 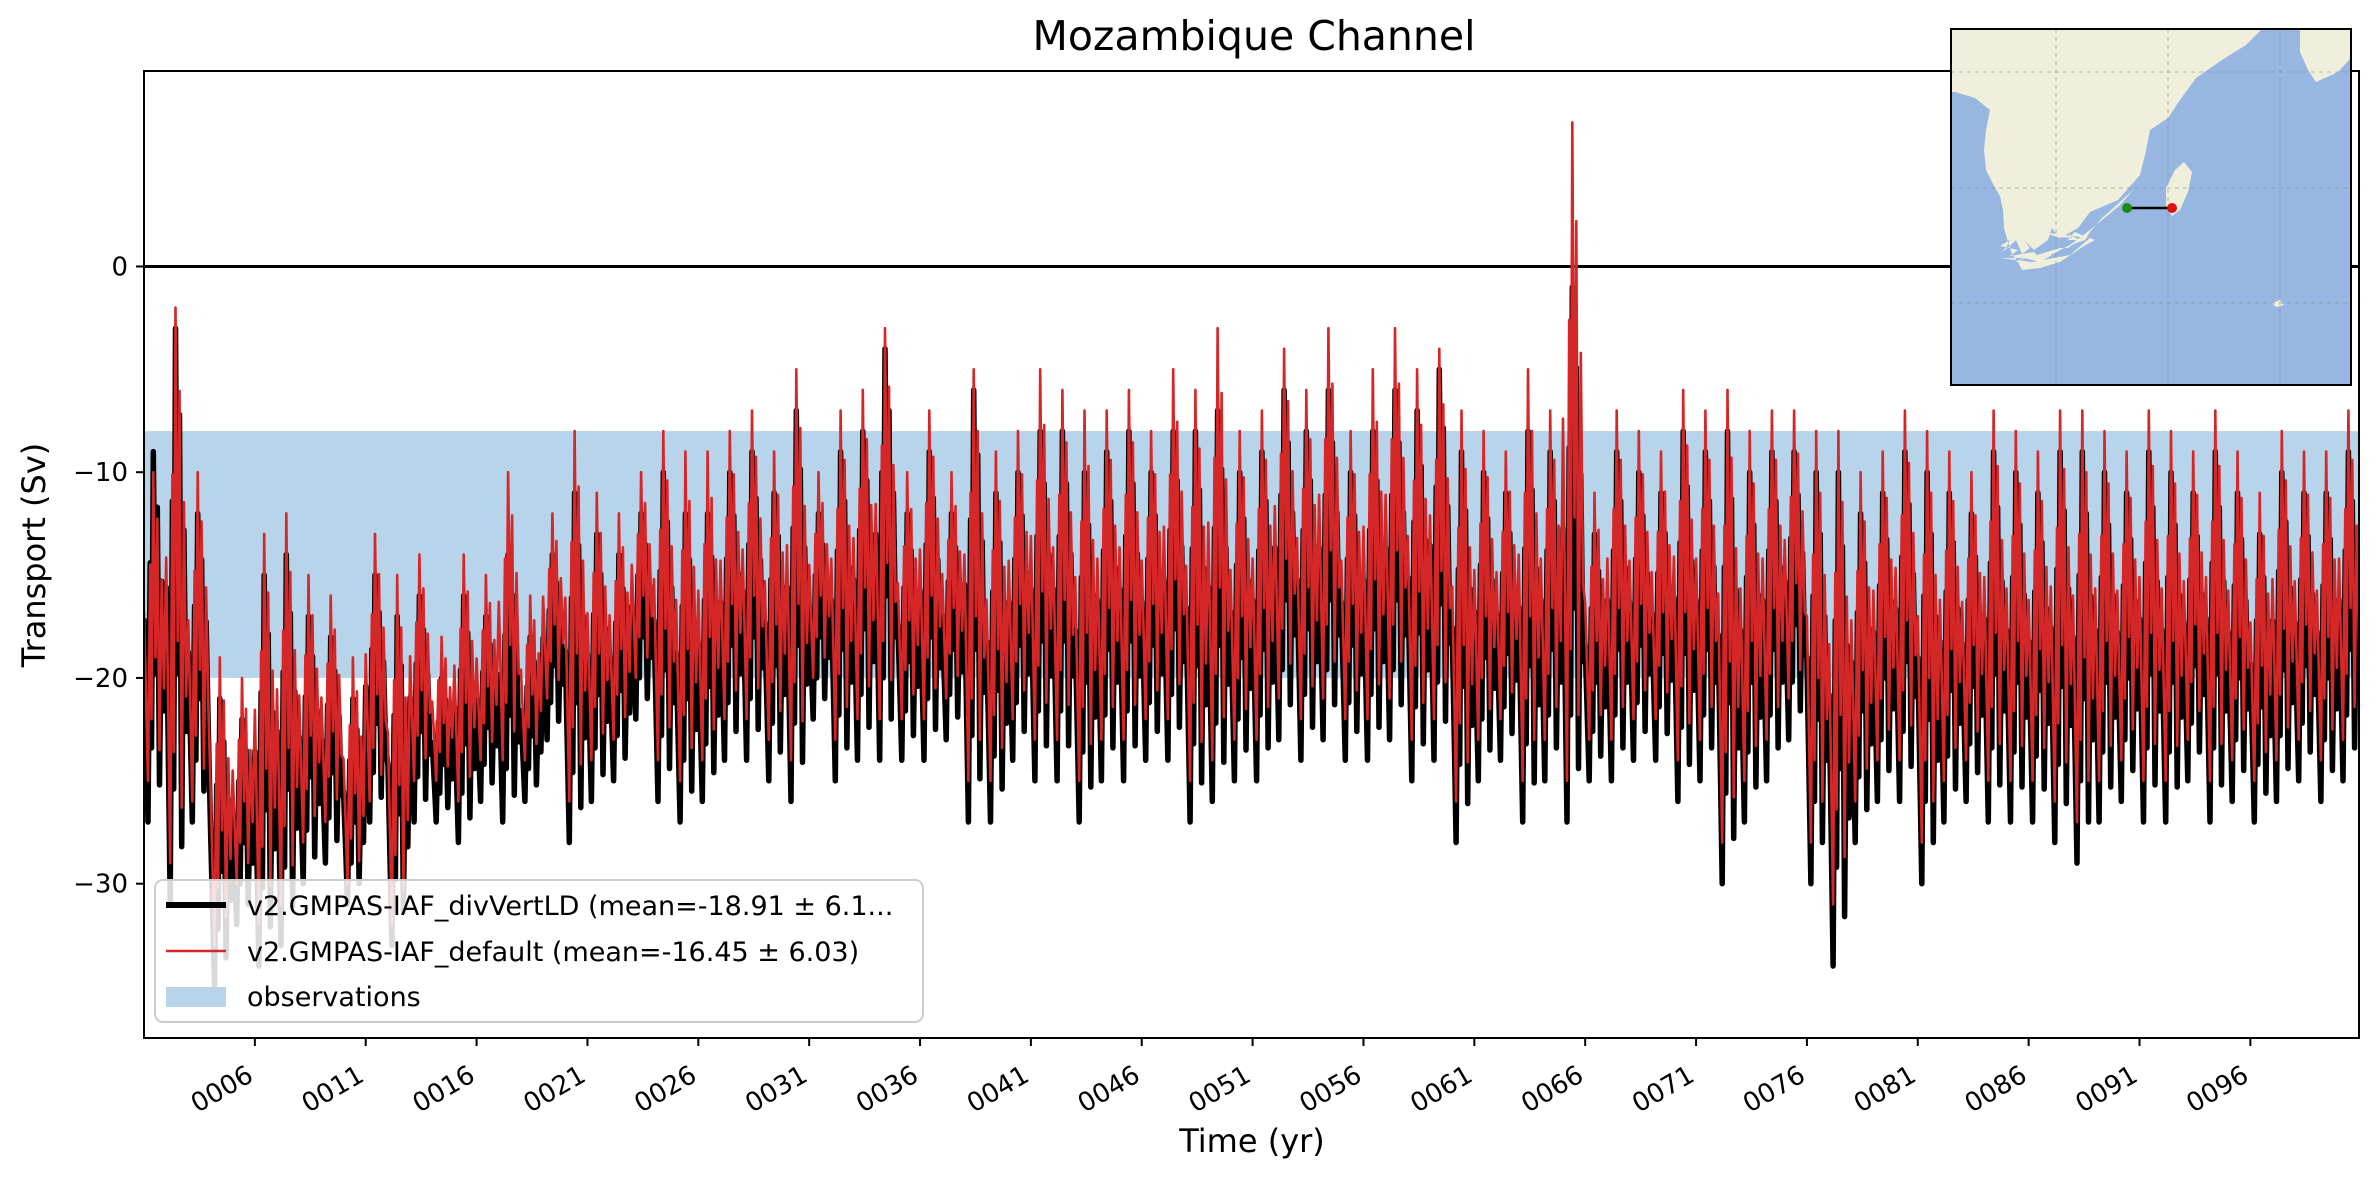 What do you see at coordinates (119, 267) in the screenshot?
I see `y-tick-label: 0` at bounding box center [119, 267].